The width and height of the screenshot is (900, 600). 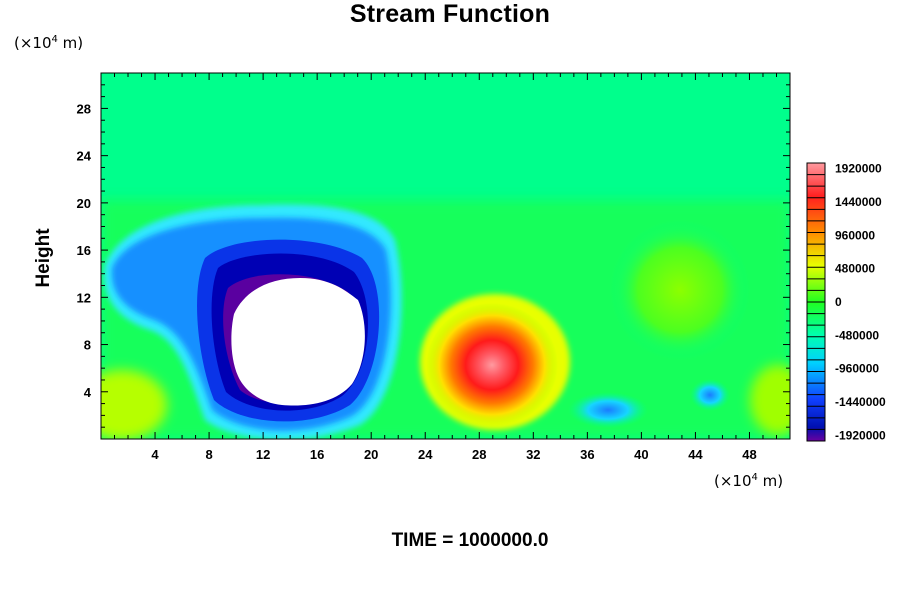 I want to click on x-tick-label: 20, so click(x=371, y=454).